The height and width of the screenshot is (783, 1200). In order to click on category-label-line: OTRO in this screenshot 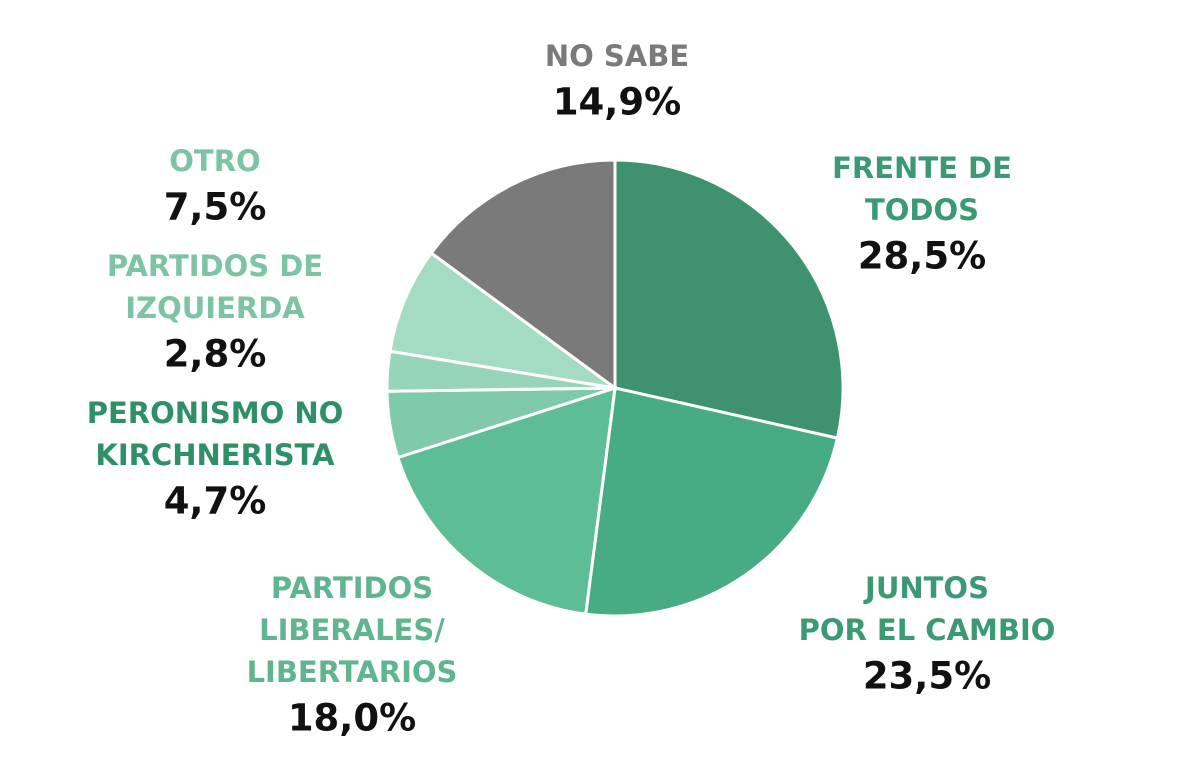, I will do `click(214, 161)`.